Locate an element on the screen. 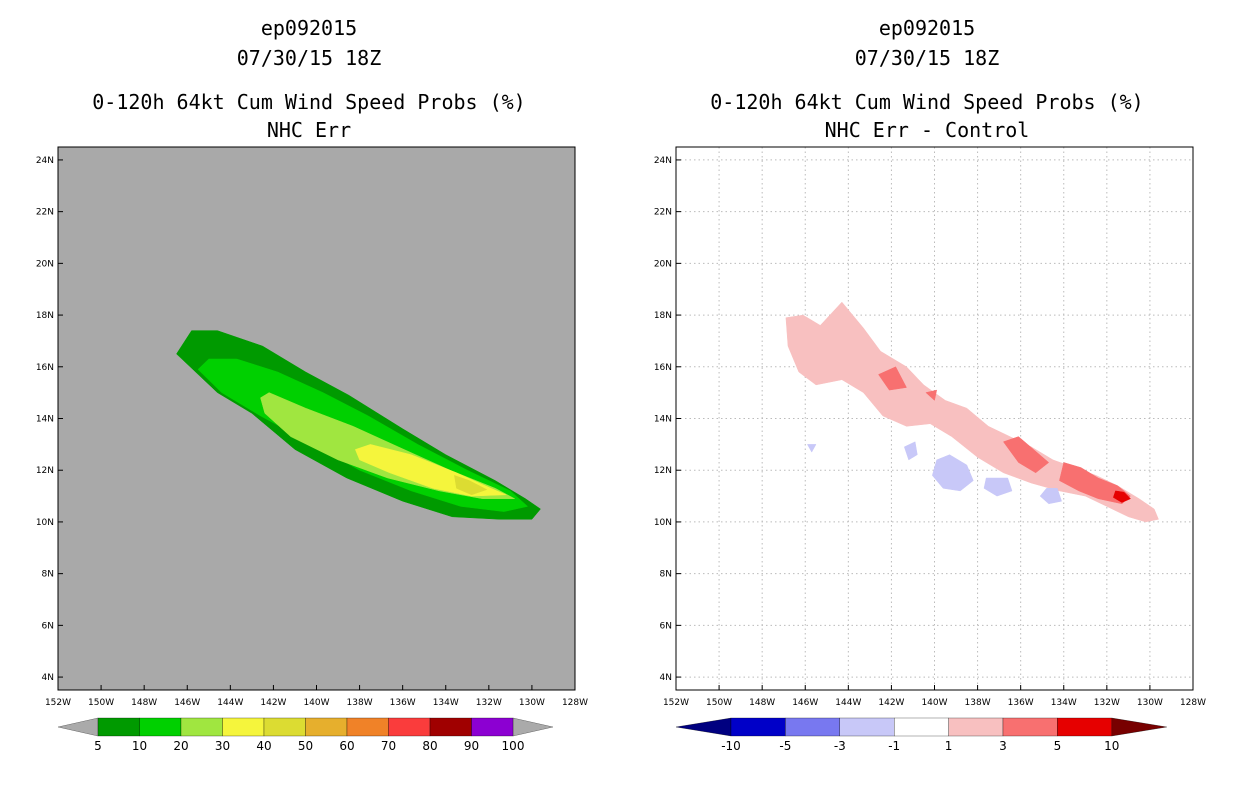  colorbar-label: 40 is located at coordinates (263, 746).